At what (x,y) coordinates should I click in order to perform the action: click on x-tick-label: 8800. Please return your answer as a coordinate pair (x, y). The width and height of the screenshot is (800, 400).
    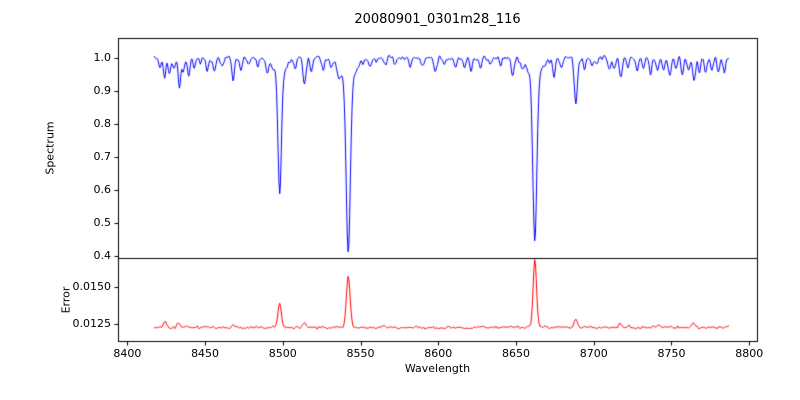
    Looking at the image, I should click on (749, 353).